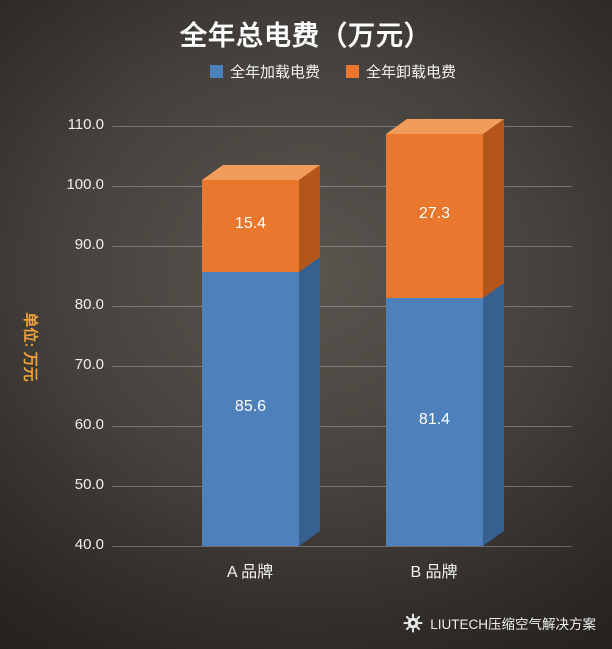 Image resolution: width=612 pixels, height=649 pixels. I want to click on watermark: LIUTECH压缩空气解决方案, so click(499, 623).